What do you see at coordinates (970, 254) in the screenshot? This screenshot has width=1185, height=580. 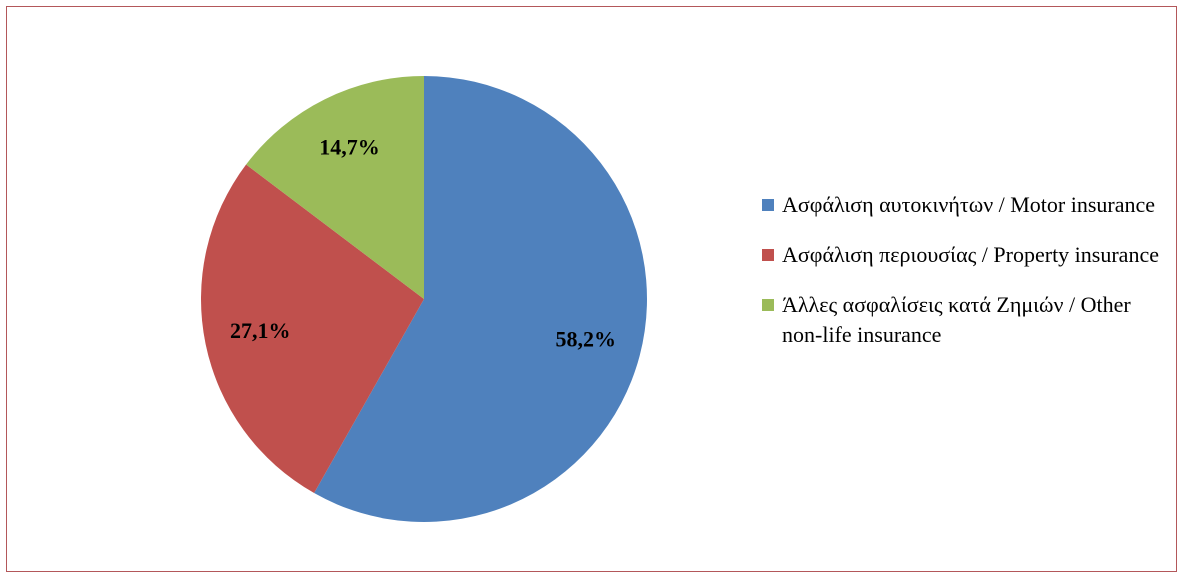 I see `legend-label: Ασφάλιση περιουσίας / Property insurance` at bounding box center [970, 254].